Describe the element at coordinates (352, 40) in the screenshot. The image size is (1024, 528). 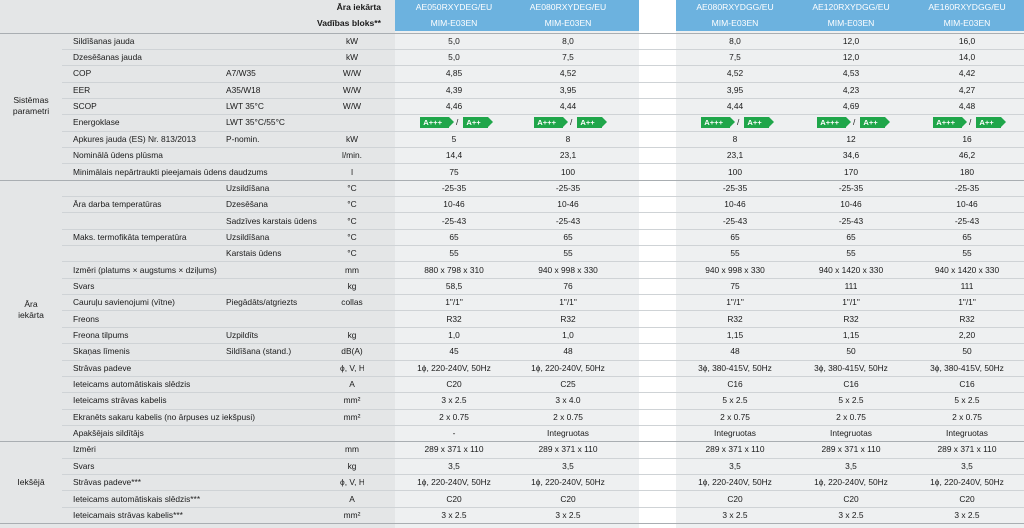
I see `row-unit: kW` at that location.